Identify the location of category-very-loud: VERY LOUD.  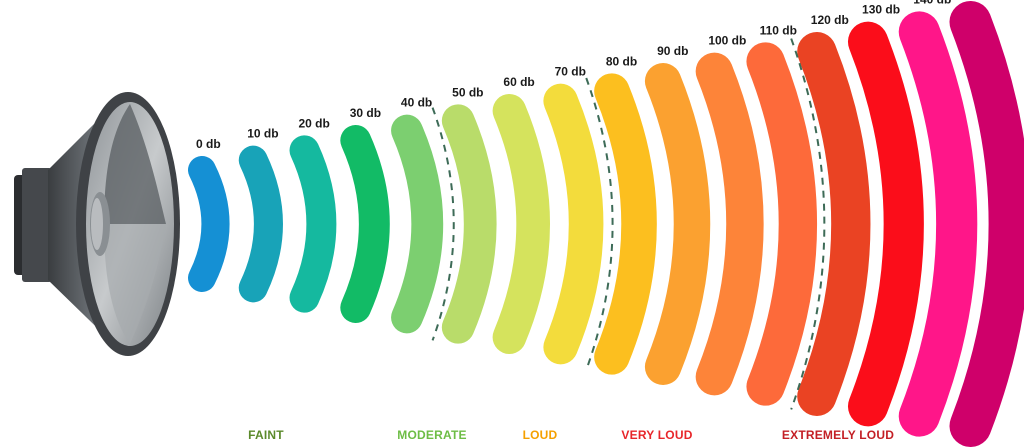
(657, 435).